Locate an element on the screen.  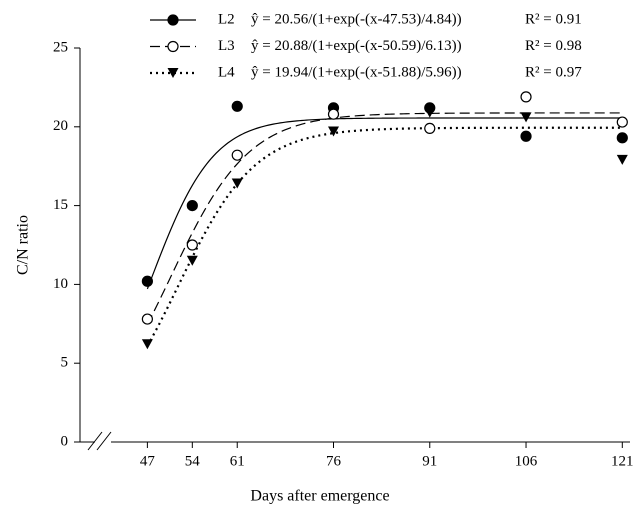
x-tick-label: 61 is located at coordinates (237, 461).